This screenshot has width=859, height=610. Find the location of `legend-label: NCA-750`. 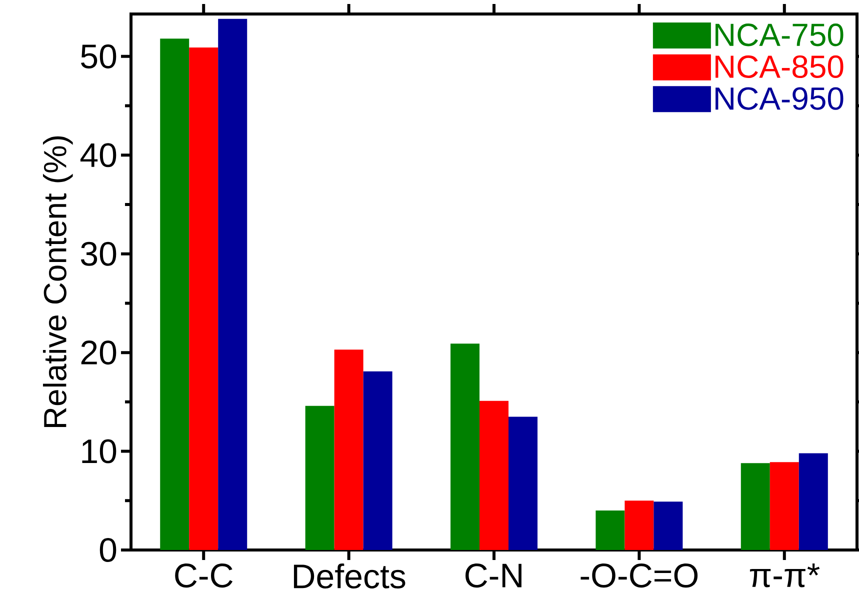

legend-label: NCA-750 is located at coordinates (780, 35).